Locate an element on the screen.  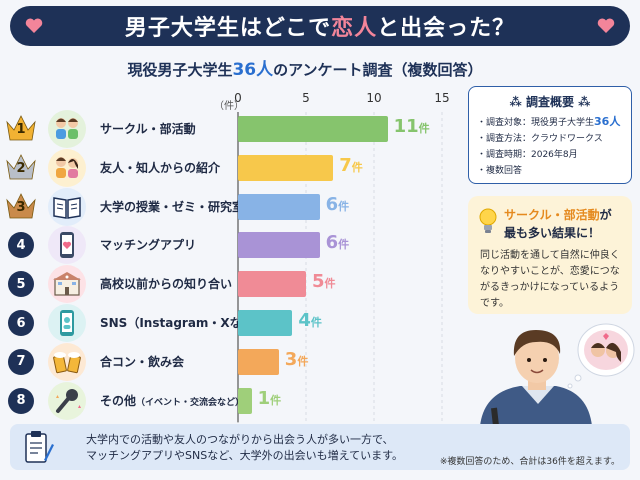
category-label: SNS（Instagram・Xなど） is located at coordinates (183, 323).